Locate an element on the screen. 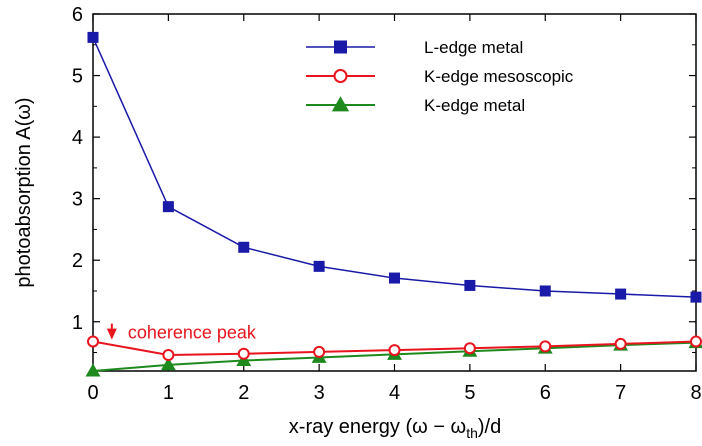  coherence-peak-annotation: coherence peak is located at coordinates (181, 333).